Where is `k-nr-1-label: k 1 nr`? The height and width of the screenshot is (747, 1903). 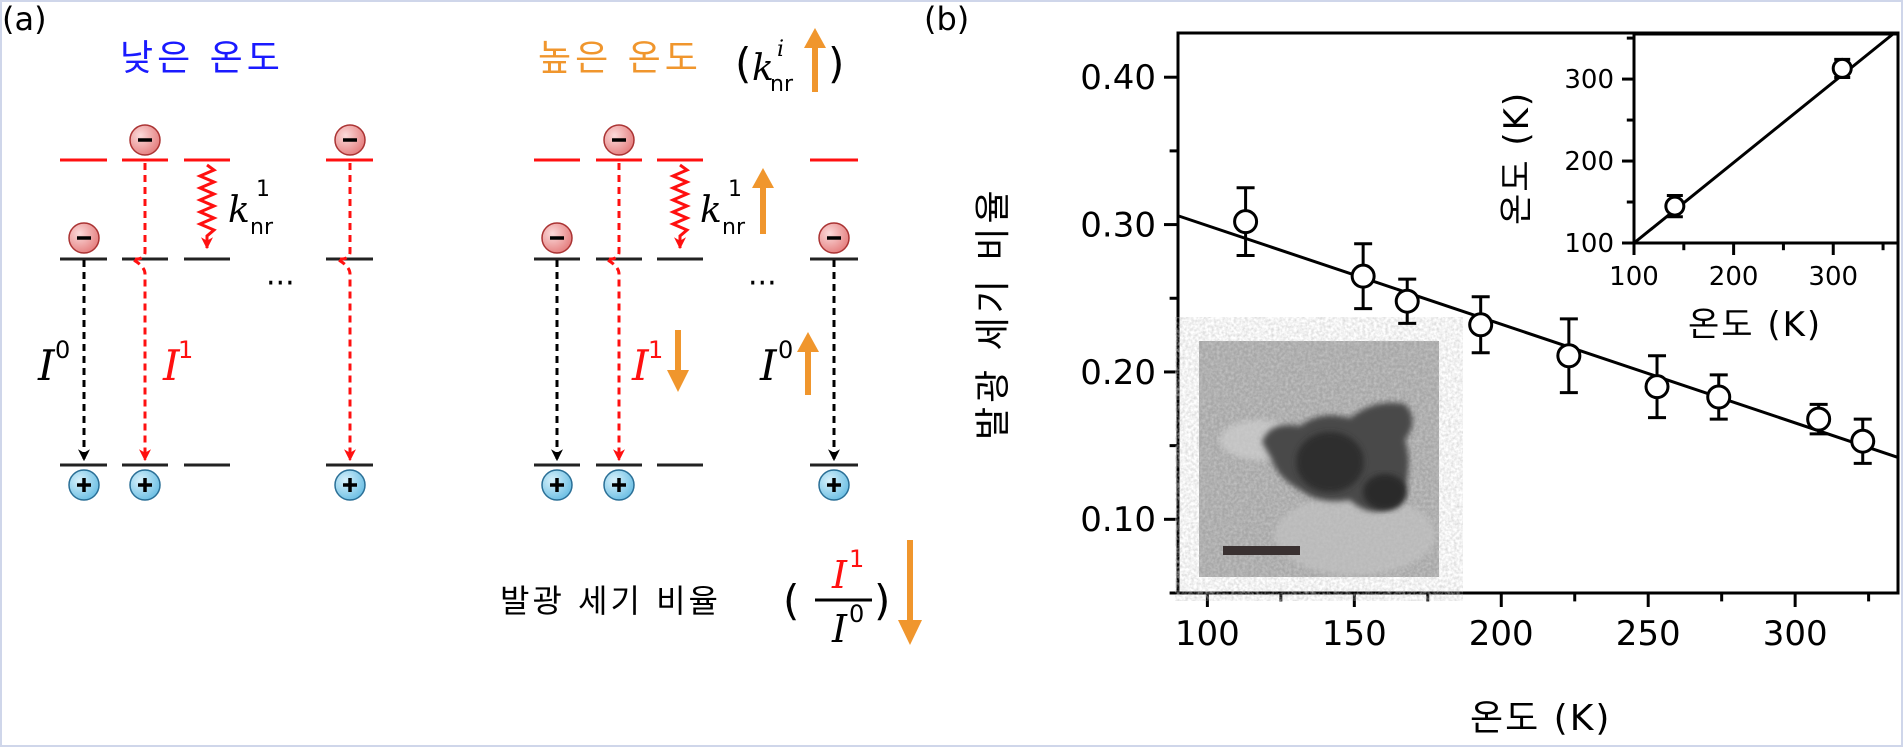
k-nr-1-label: k 1 nr is located at coordinates (251, 208).